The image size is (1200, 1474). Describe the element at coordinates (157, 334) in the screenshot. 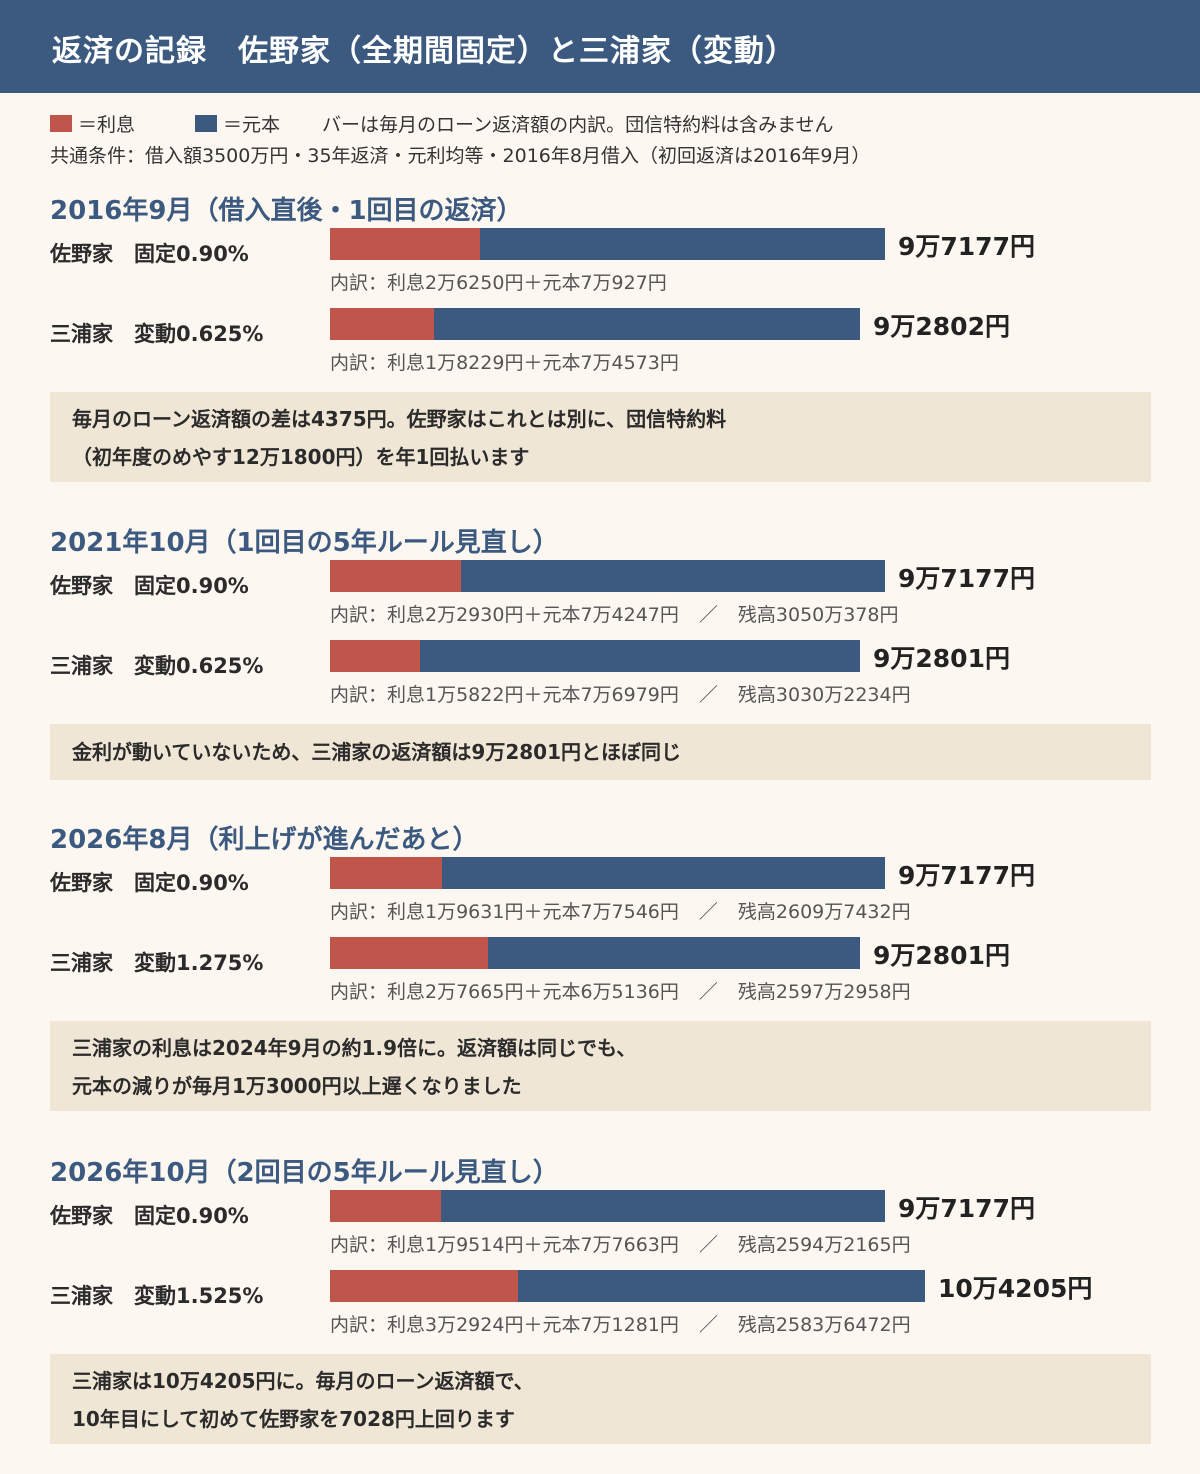

I see `row-label: 三浦家 変動0.625%` at that location.